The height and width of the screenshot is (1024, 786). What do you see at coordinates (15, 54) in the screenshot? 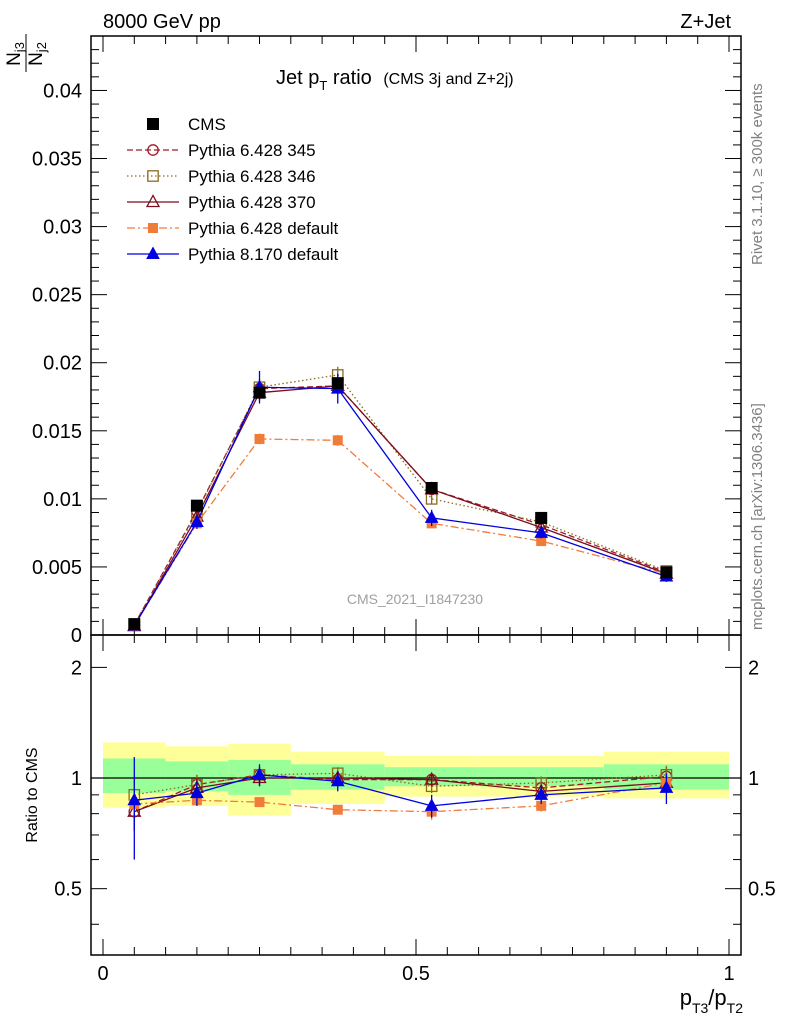
I see `svg-text: Nj3` at bounding box center [15, 54].